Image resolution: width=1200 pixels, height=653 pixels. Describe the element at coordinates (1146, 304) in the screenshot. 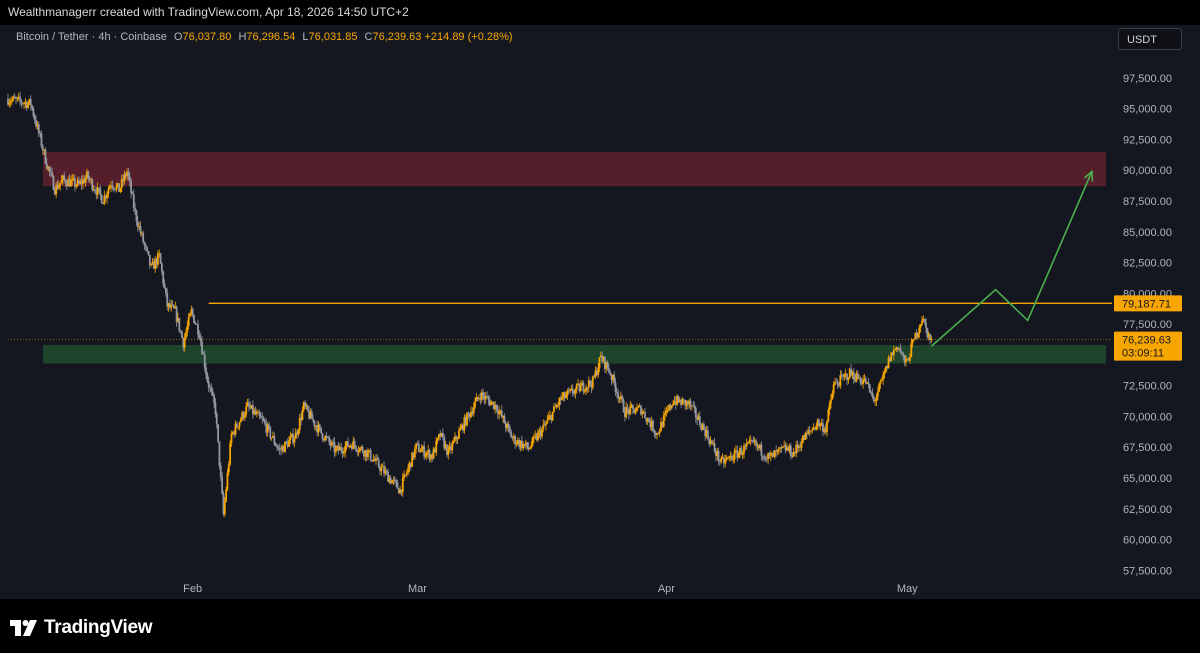

I see `level-price-tag-text: 79,187.71` at that location.